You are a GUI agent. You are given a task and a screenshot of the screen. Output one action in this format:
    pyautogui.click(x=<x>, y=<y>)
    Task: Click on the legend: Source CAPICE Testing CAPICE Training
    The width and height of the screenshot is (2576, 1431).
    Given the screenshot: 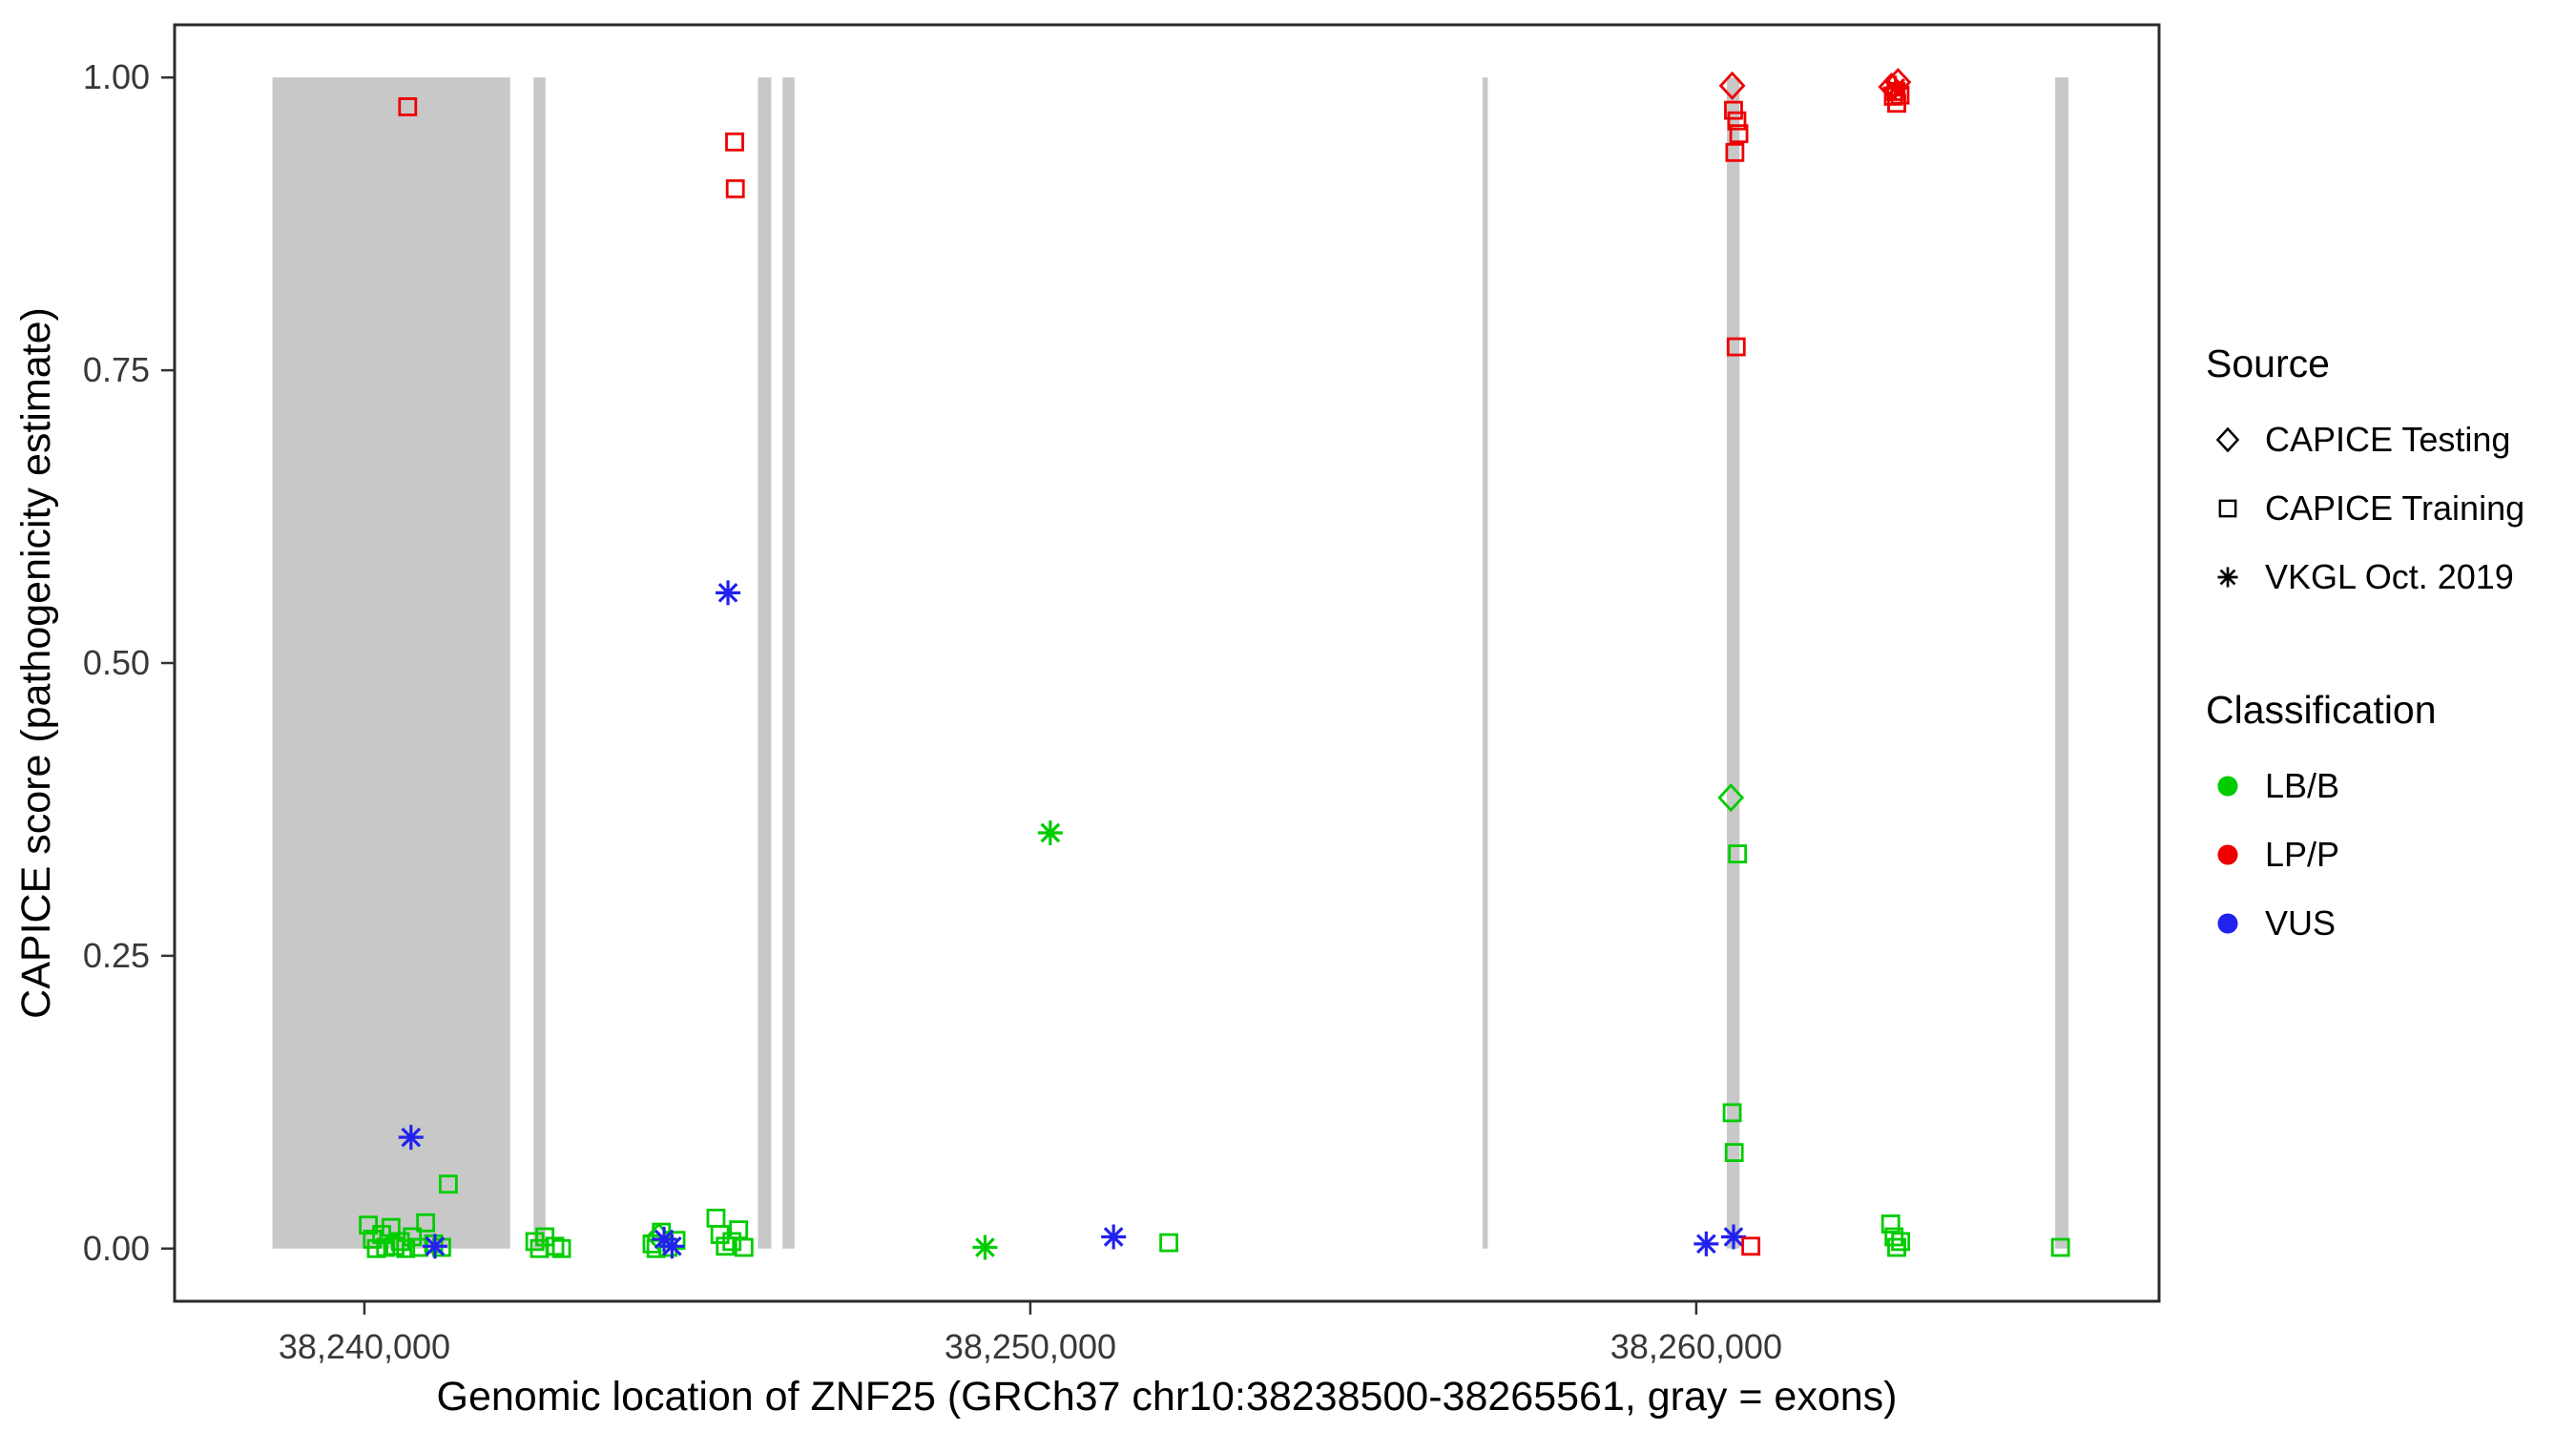 What is the action you would take?
    pyautogui.click(x=2365, y=650)
    